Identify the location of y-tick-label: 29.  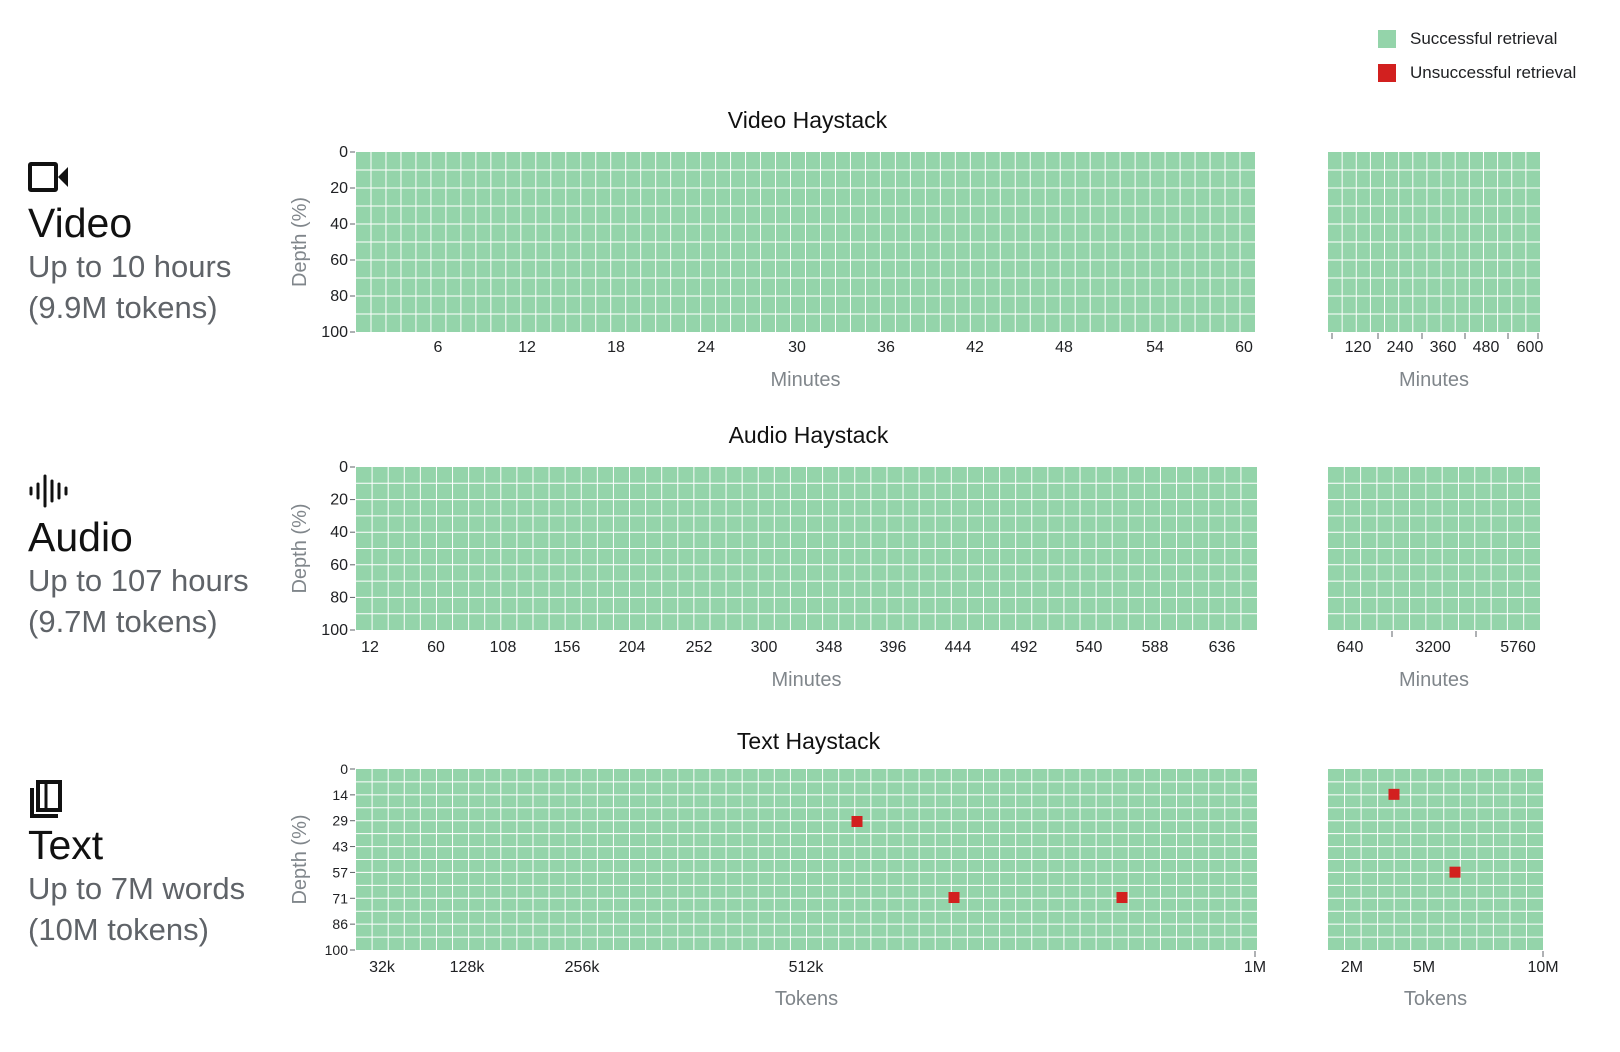
(340, 821).